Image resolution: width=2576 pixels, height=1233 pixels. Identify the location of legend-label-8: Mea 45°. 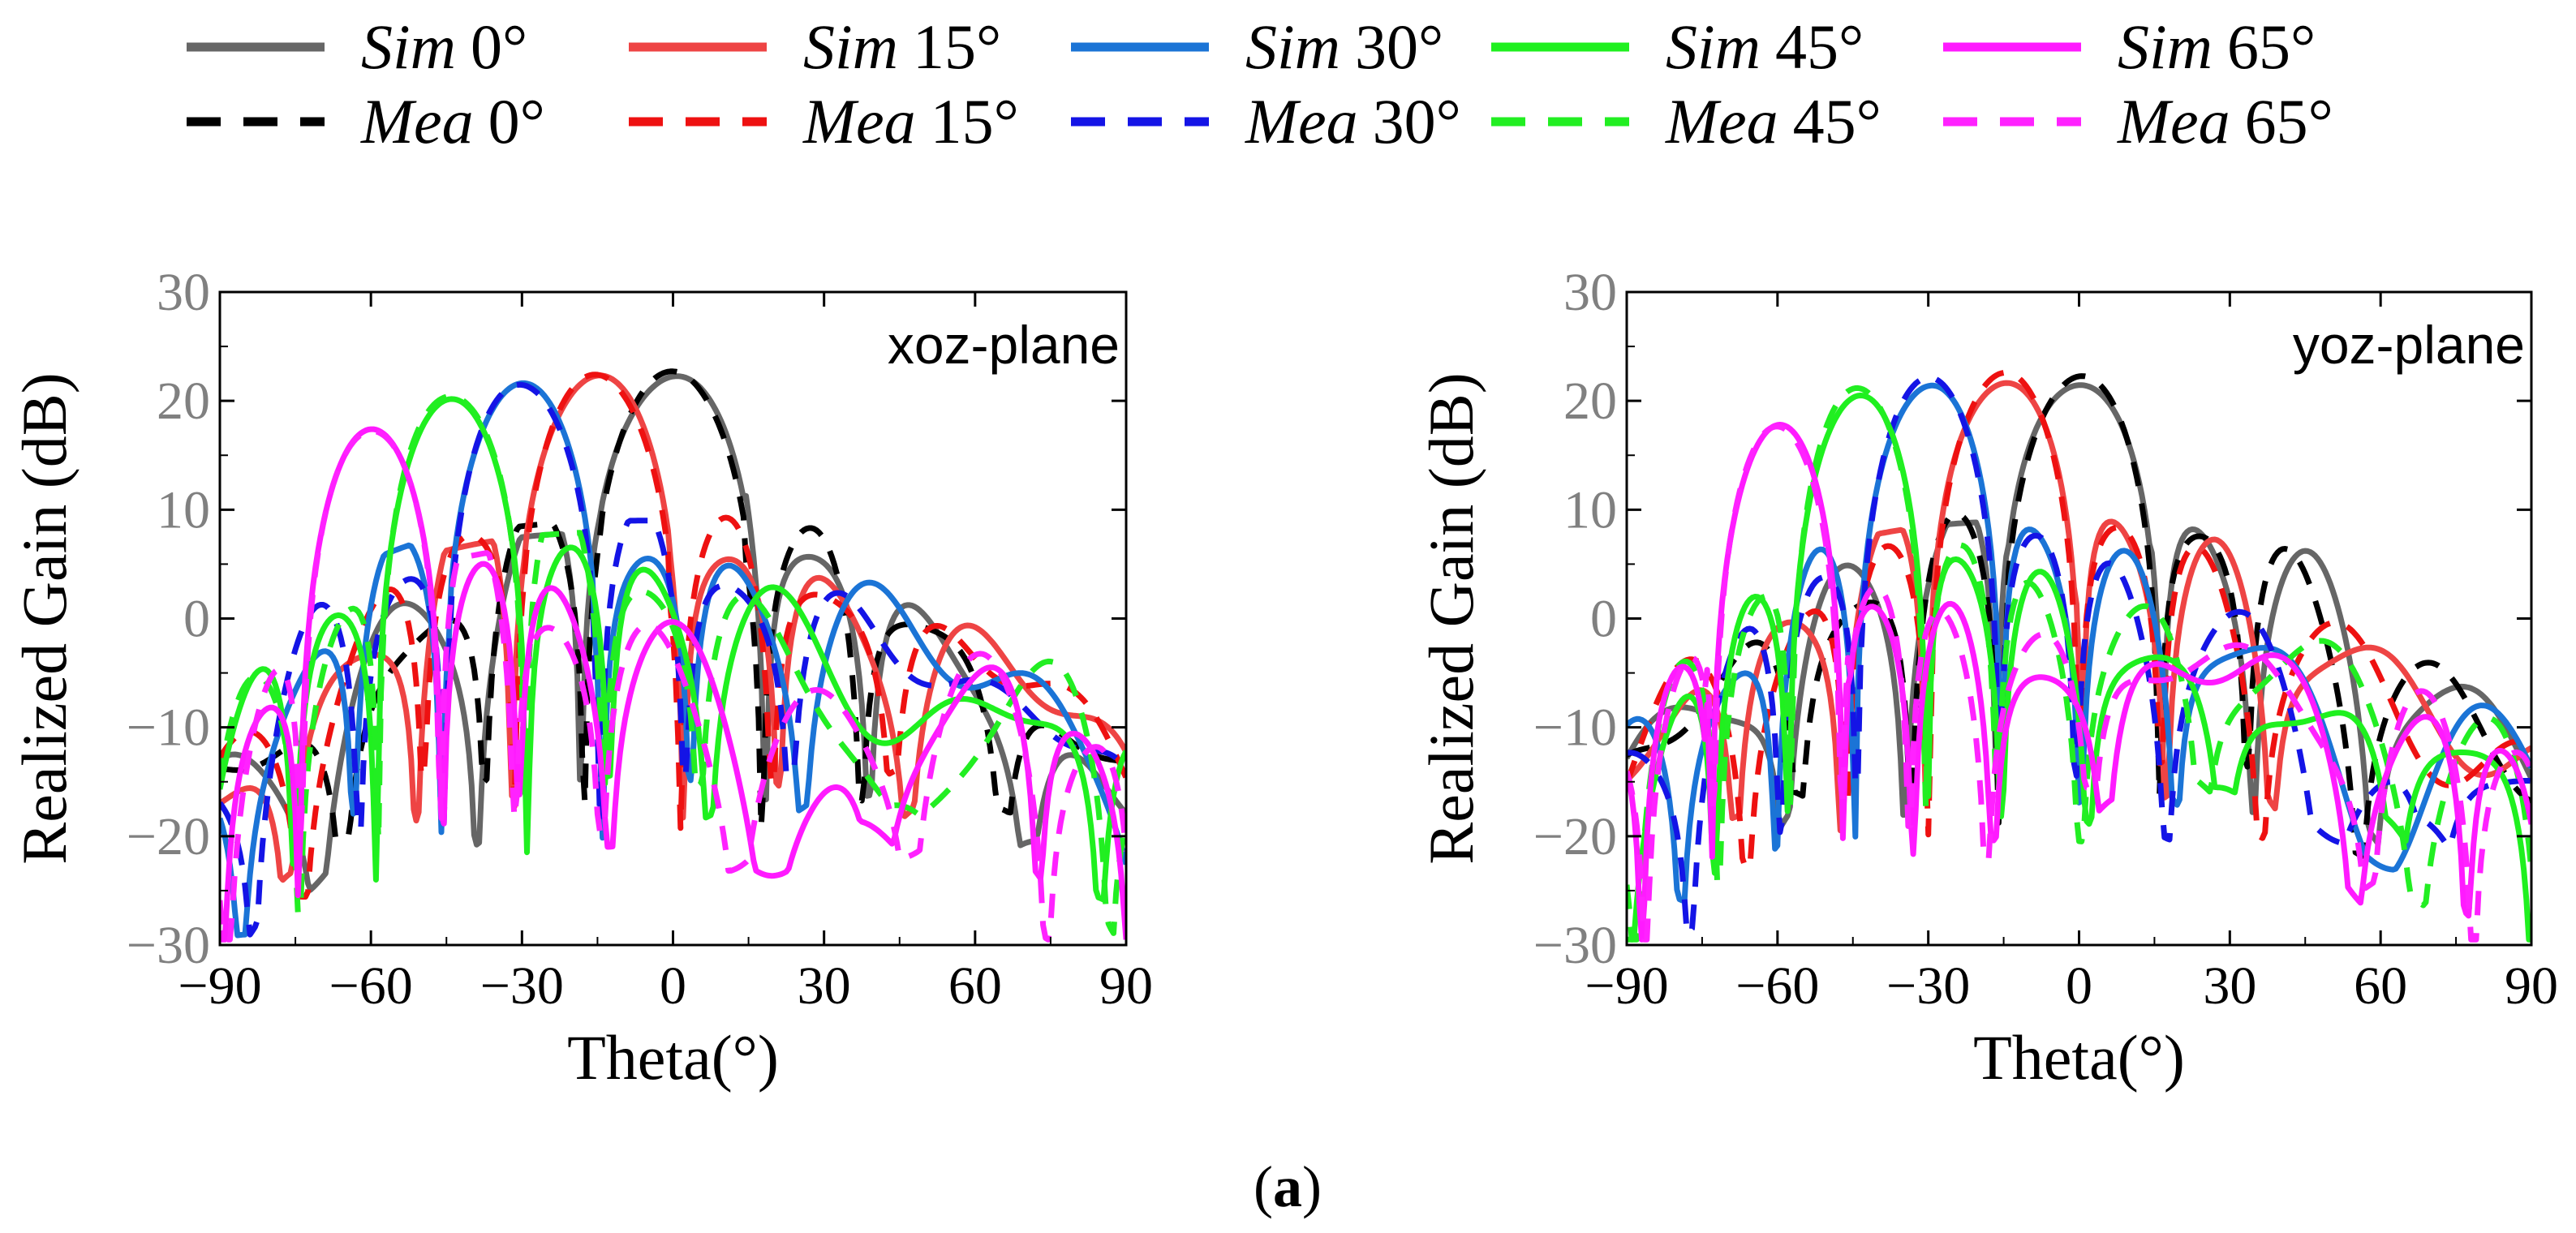
(1773, 121).